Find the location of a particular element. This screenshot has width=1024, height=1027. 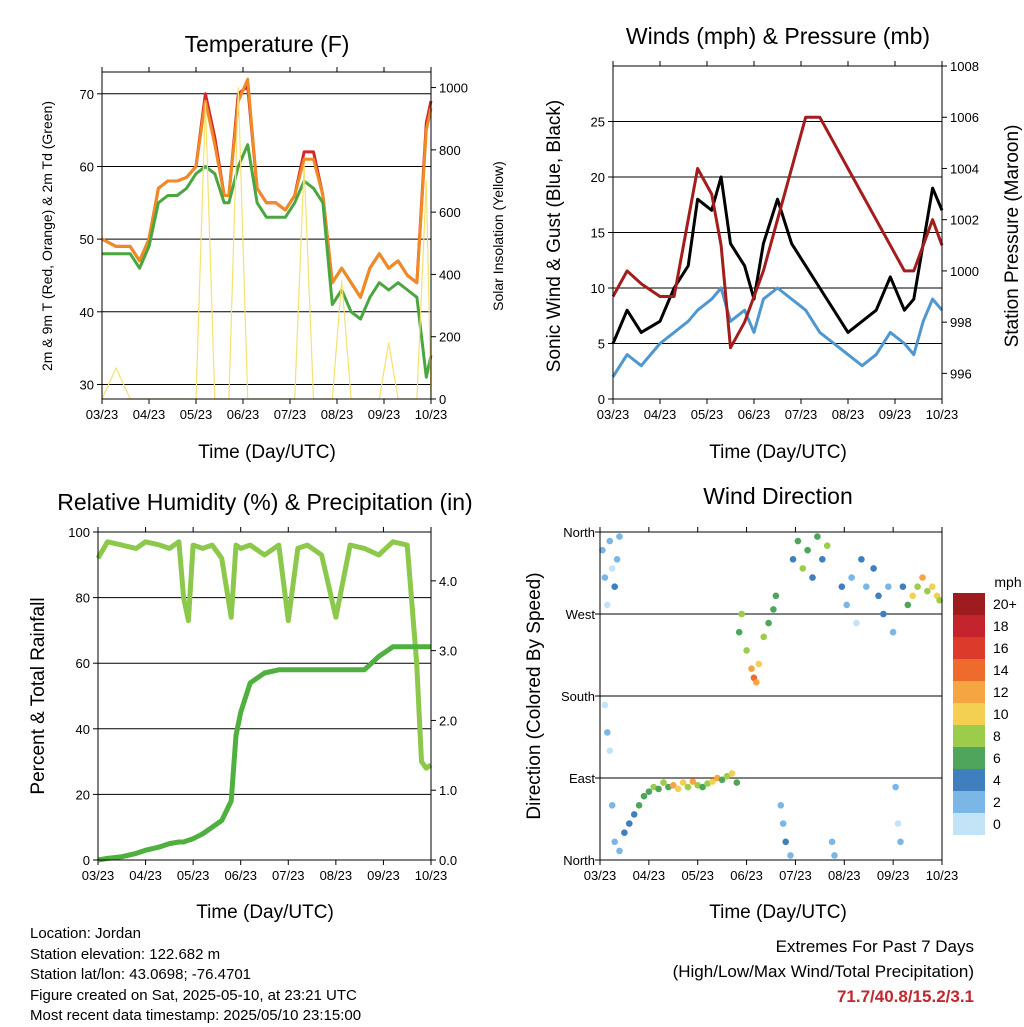

y-tick-label: 20 is located at coordinates (598, 177).